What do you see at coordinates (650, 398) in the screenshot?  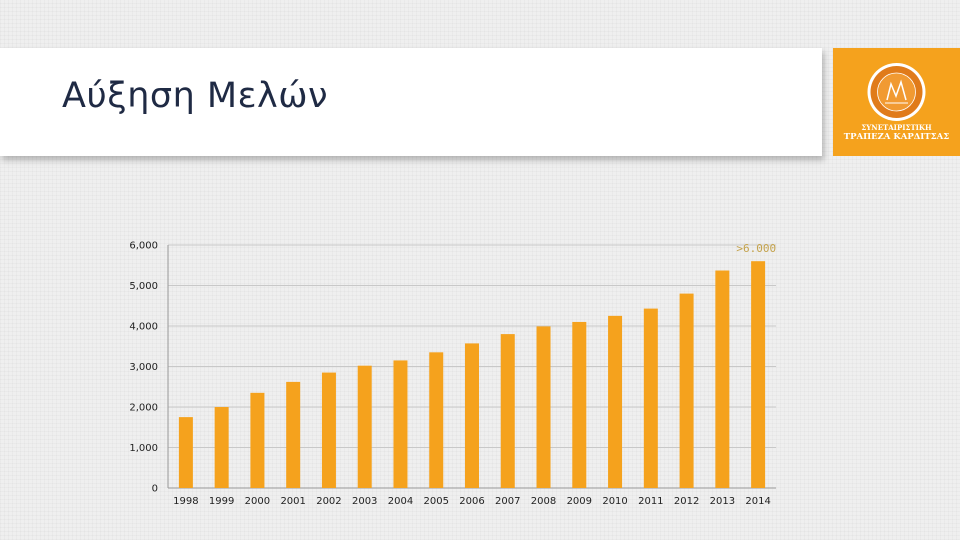 I see `bar-2011` at bounding box center [650, 398].